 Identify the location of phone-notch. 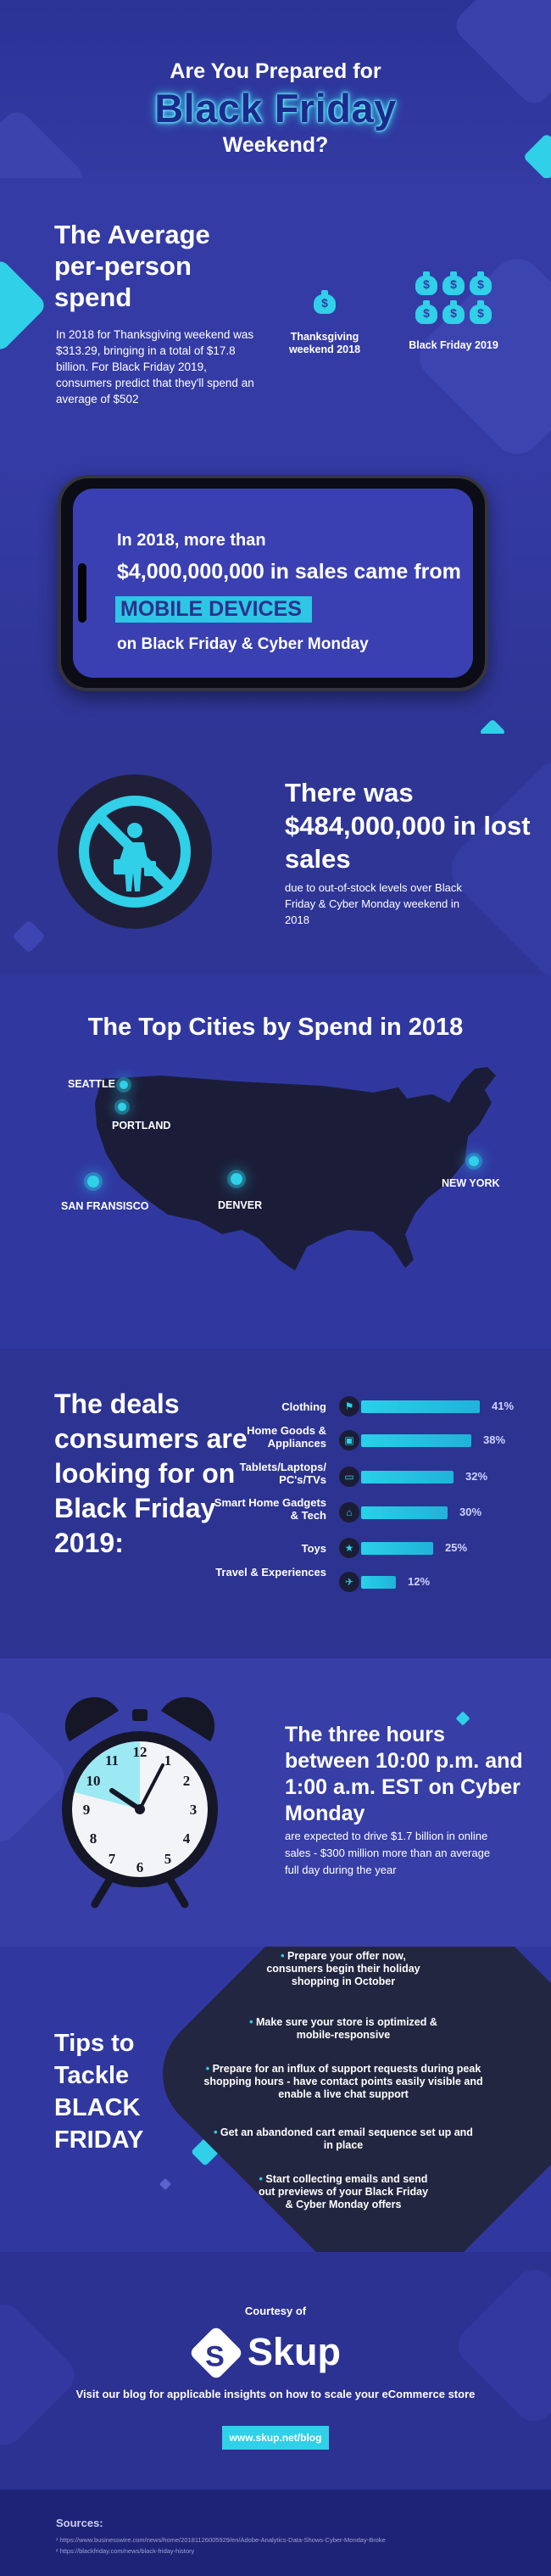
(82, 593).